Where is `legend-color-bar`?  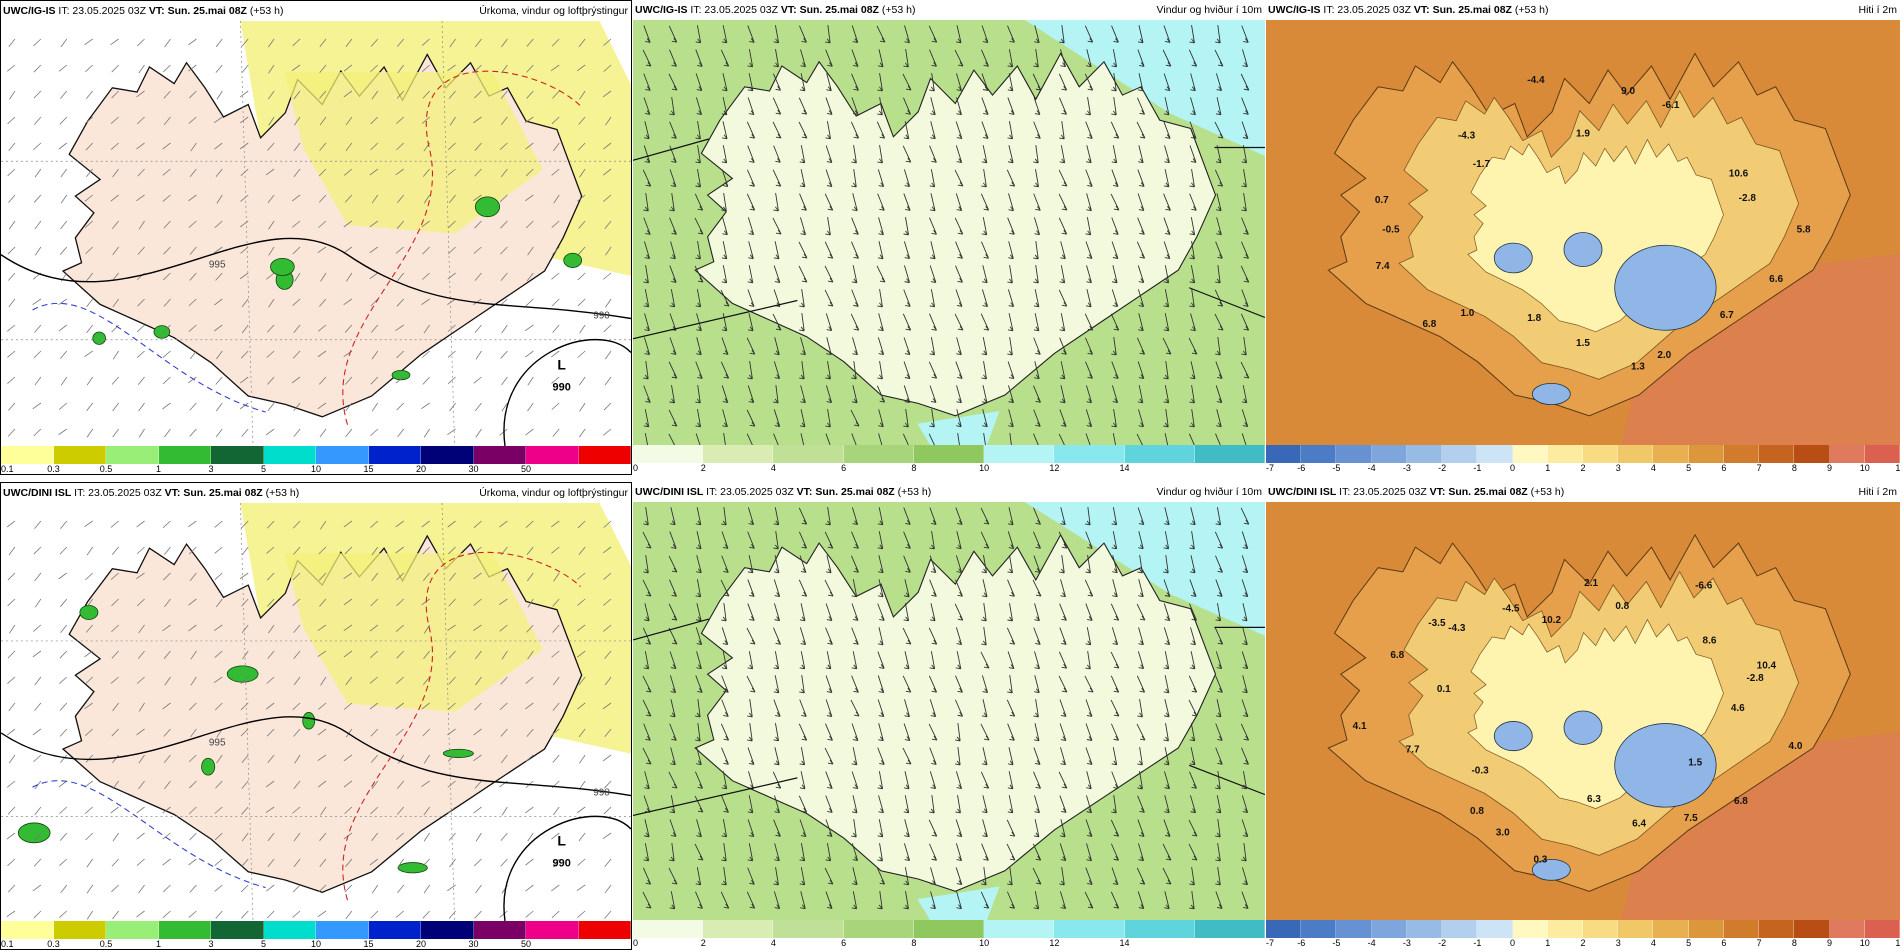
legend-color-bar is located at coordinates (949, 929).